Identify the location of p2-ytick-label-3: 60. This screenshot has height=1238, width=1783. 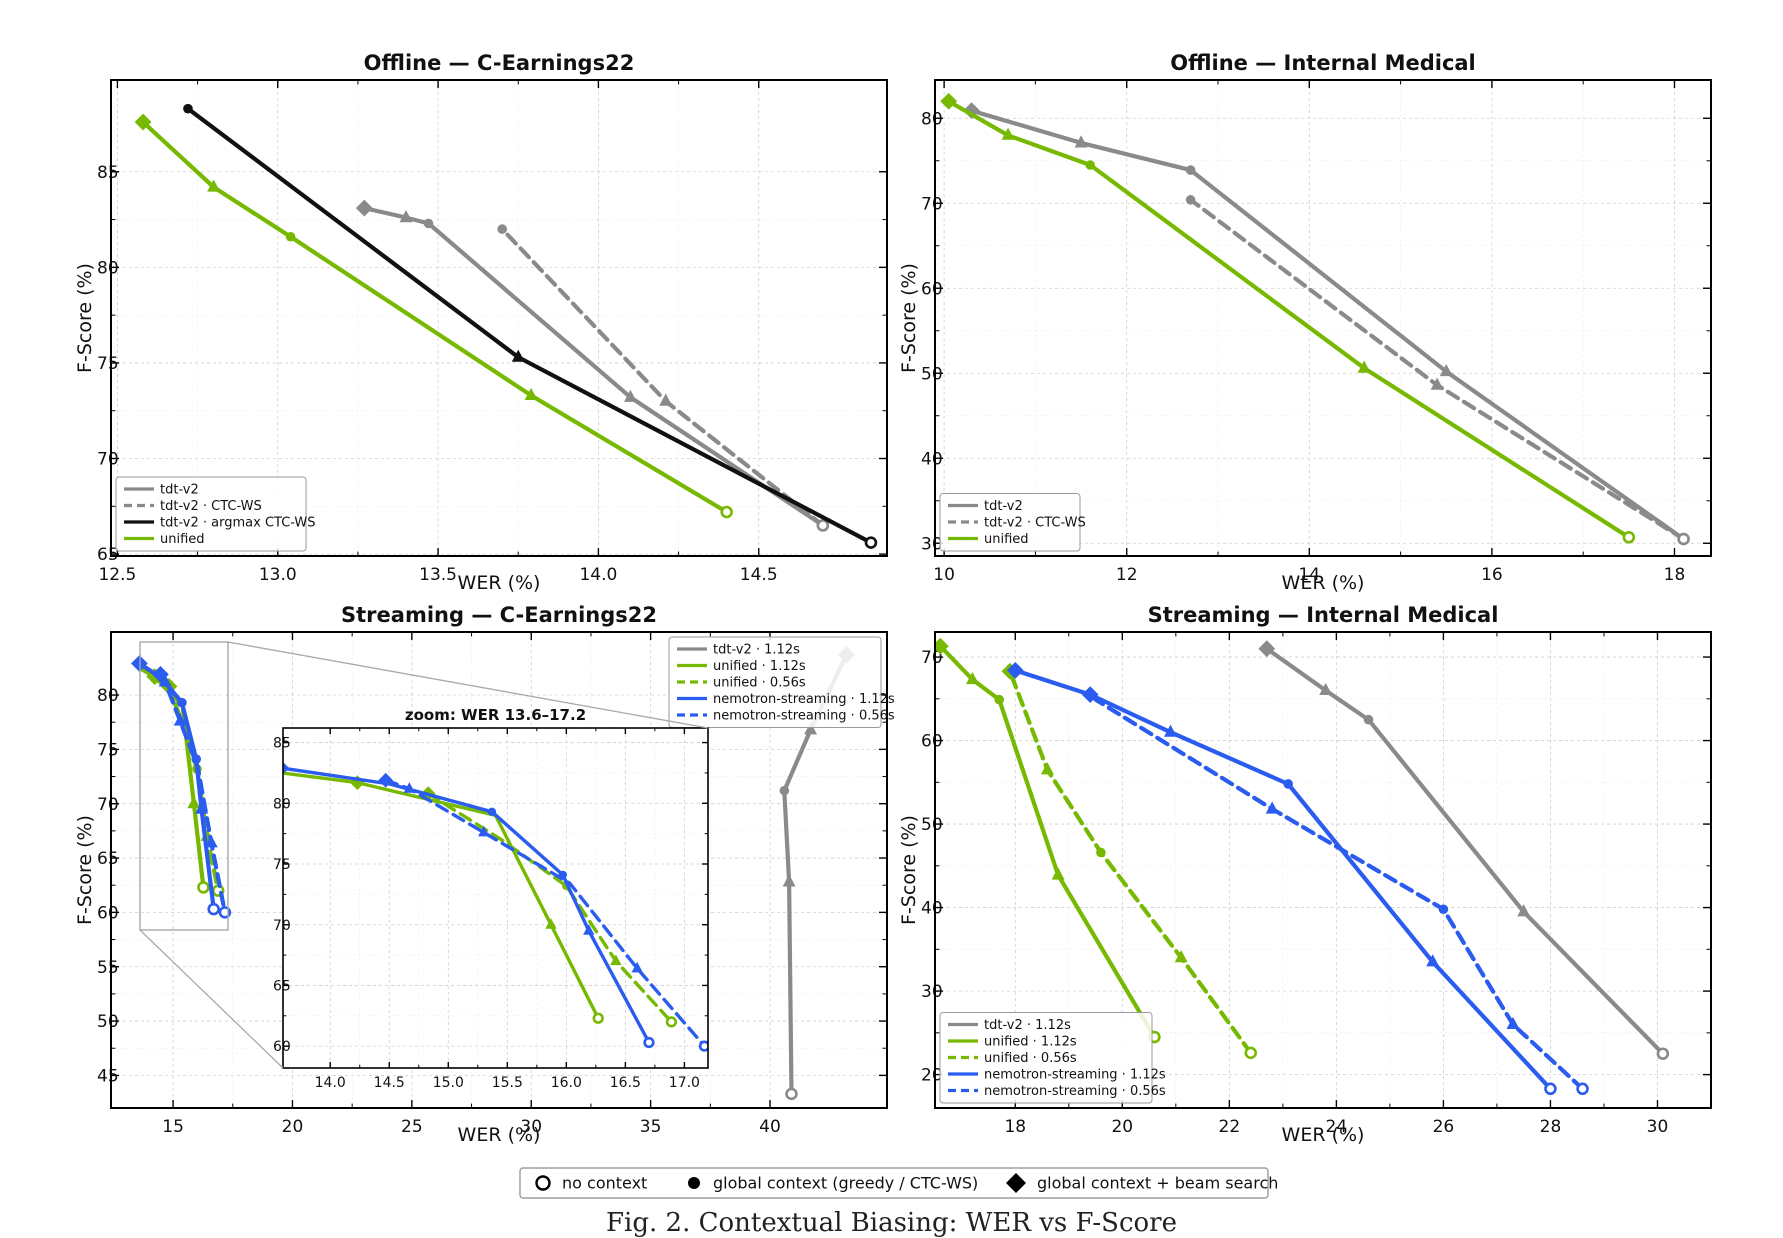
(932, 289).